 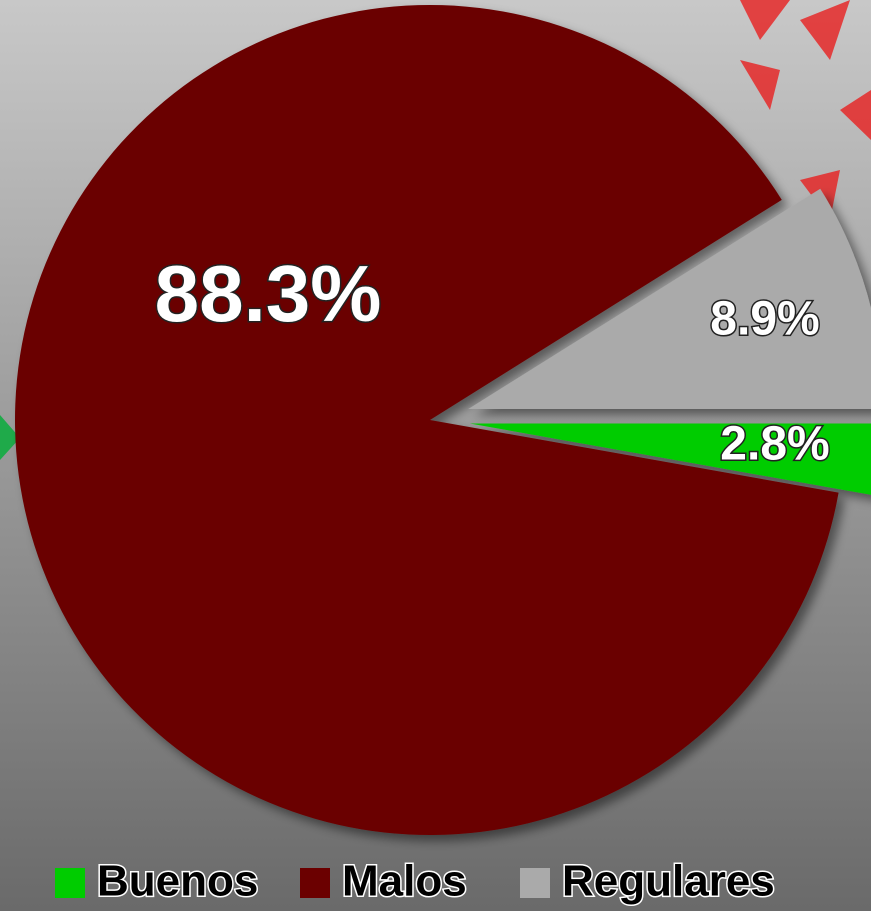 I want to click on legend: Buenos Malos Regulares, so click(x=415, y=881).